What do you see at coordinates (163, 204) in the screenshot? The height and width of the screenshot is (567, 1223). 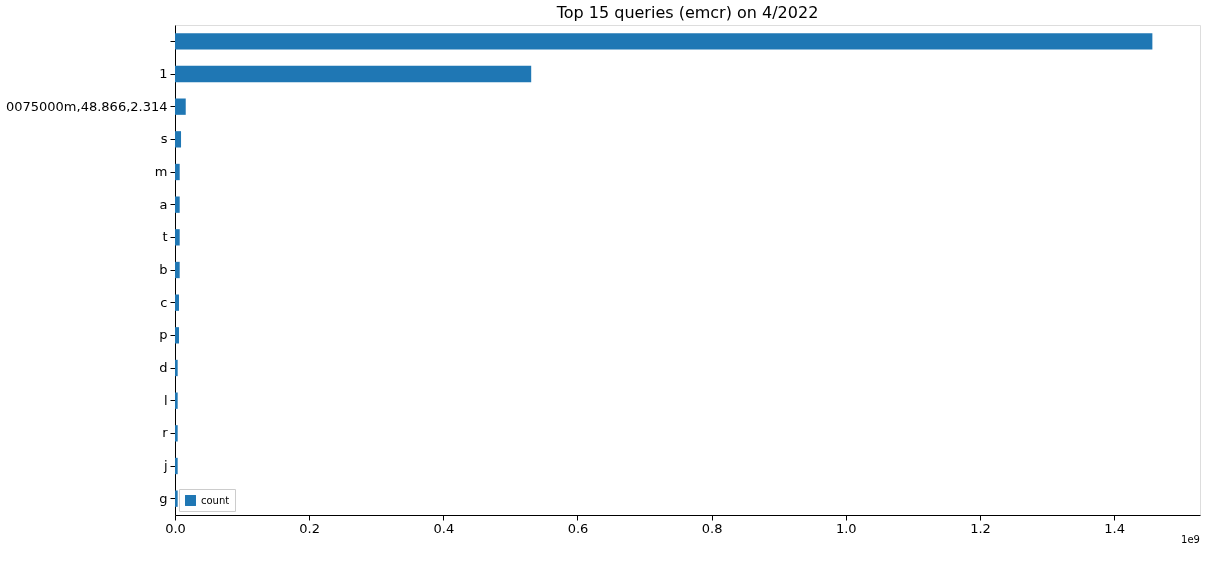 I see `y-tick-label: a` at bounding box center [163, 204].